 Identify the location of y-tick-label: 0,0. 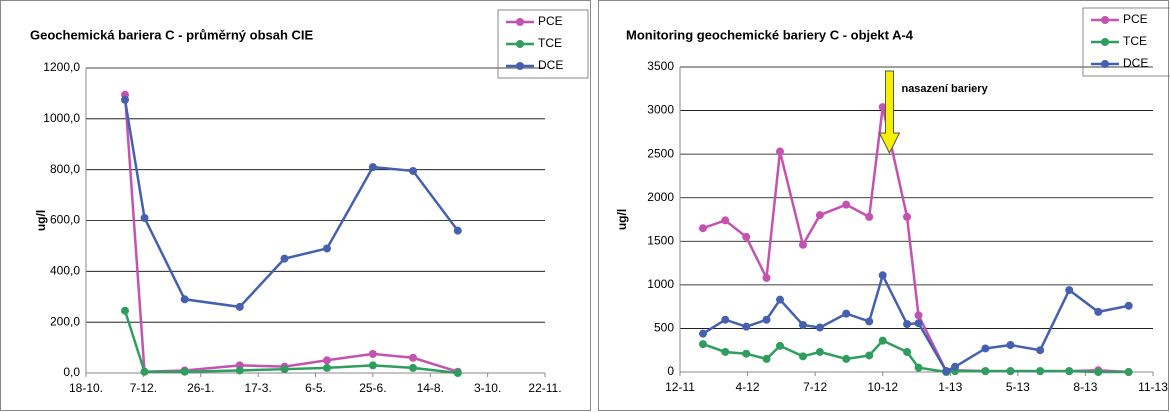
(71, 372).